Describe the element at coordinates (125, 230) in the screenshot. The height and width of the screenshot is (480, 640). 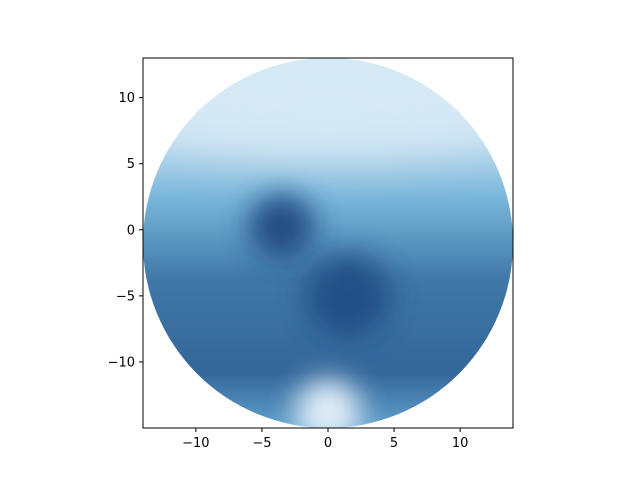
I see `y-axis: 10 5 0 −5 −10` at that location.